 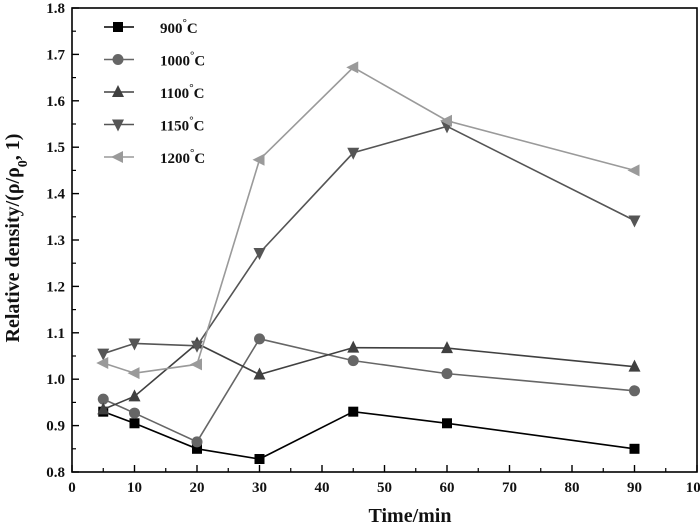 What do you see at coordinates (154, 125) in the screenshot?
I see `legend-item-1150: 1150°C` at bounding box center [154, 125].